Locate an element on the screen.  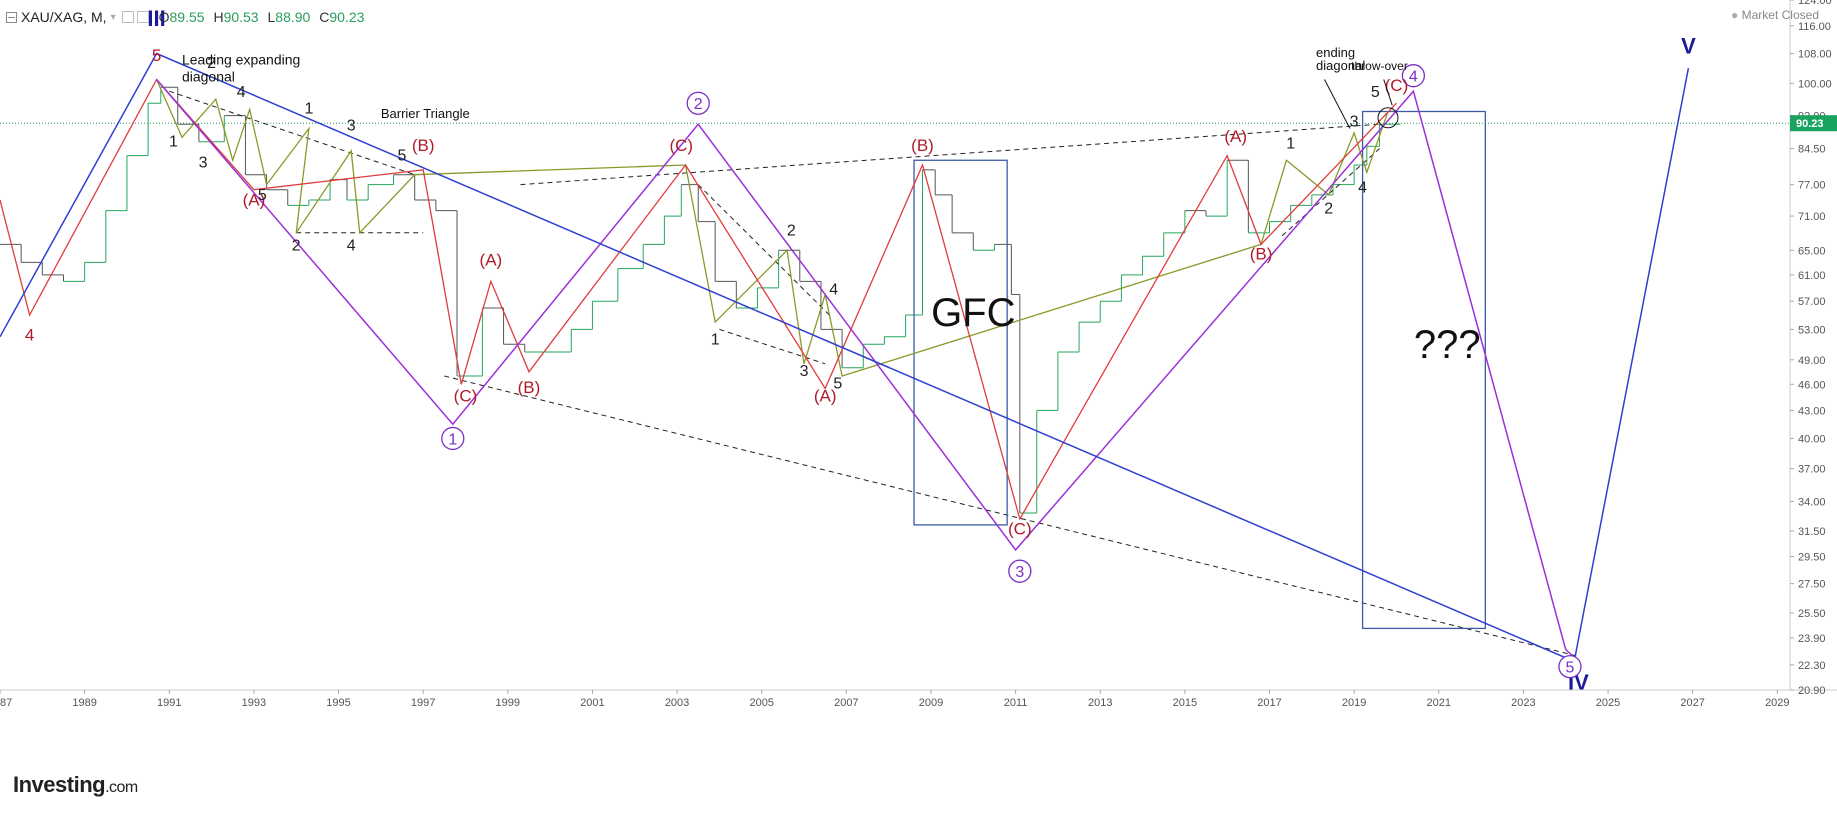
y-tick-label: 116.00 is located at coordinates (1814, 27).